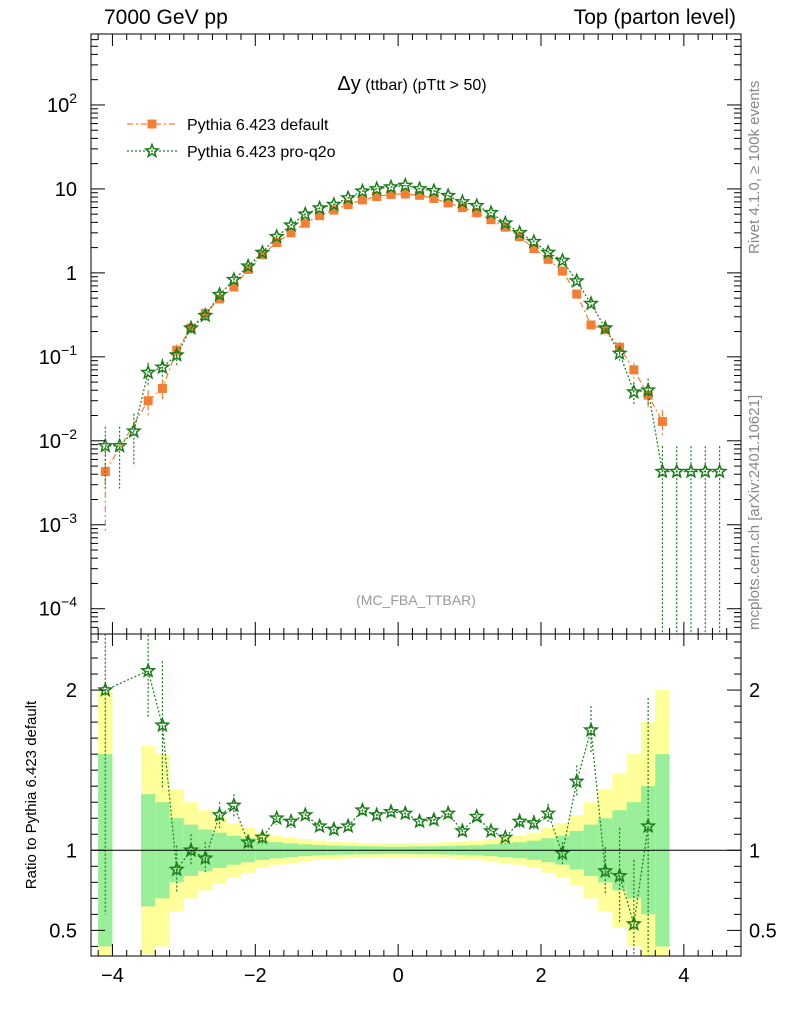 This screenshot has width=786, height=1024. Describe the element at coordinates (261, 152) in the screenshot. I see `legend-label-1: Pythia 6.423 pro-q2o` at that location.